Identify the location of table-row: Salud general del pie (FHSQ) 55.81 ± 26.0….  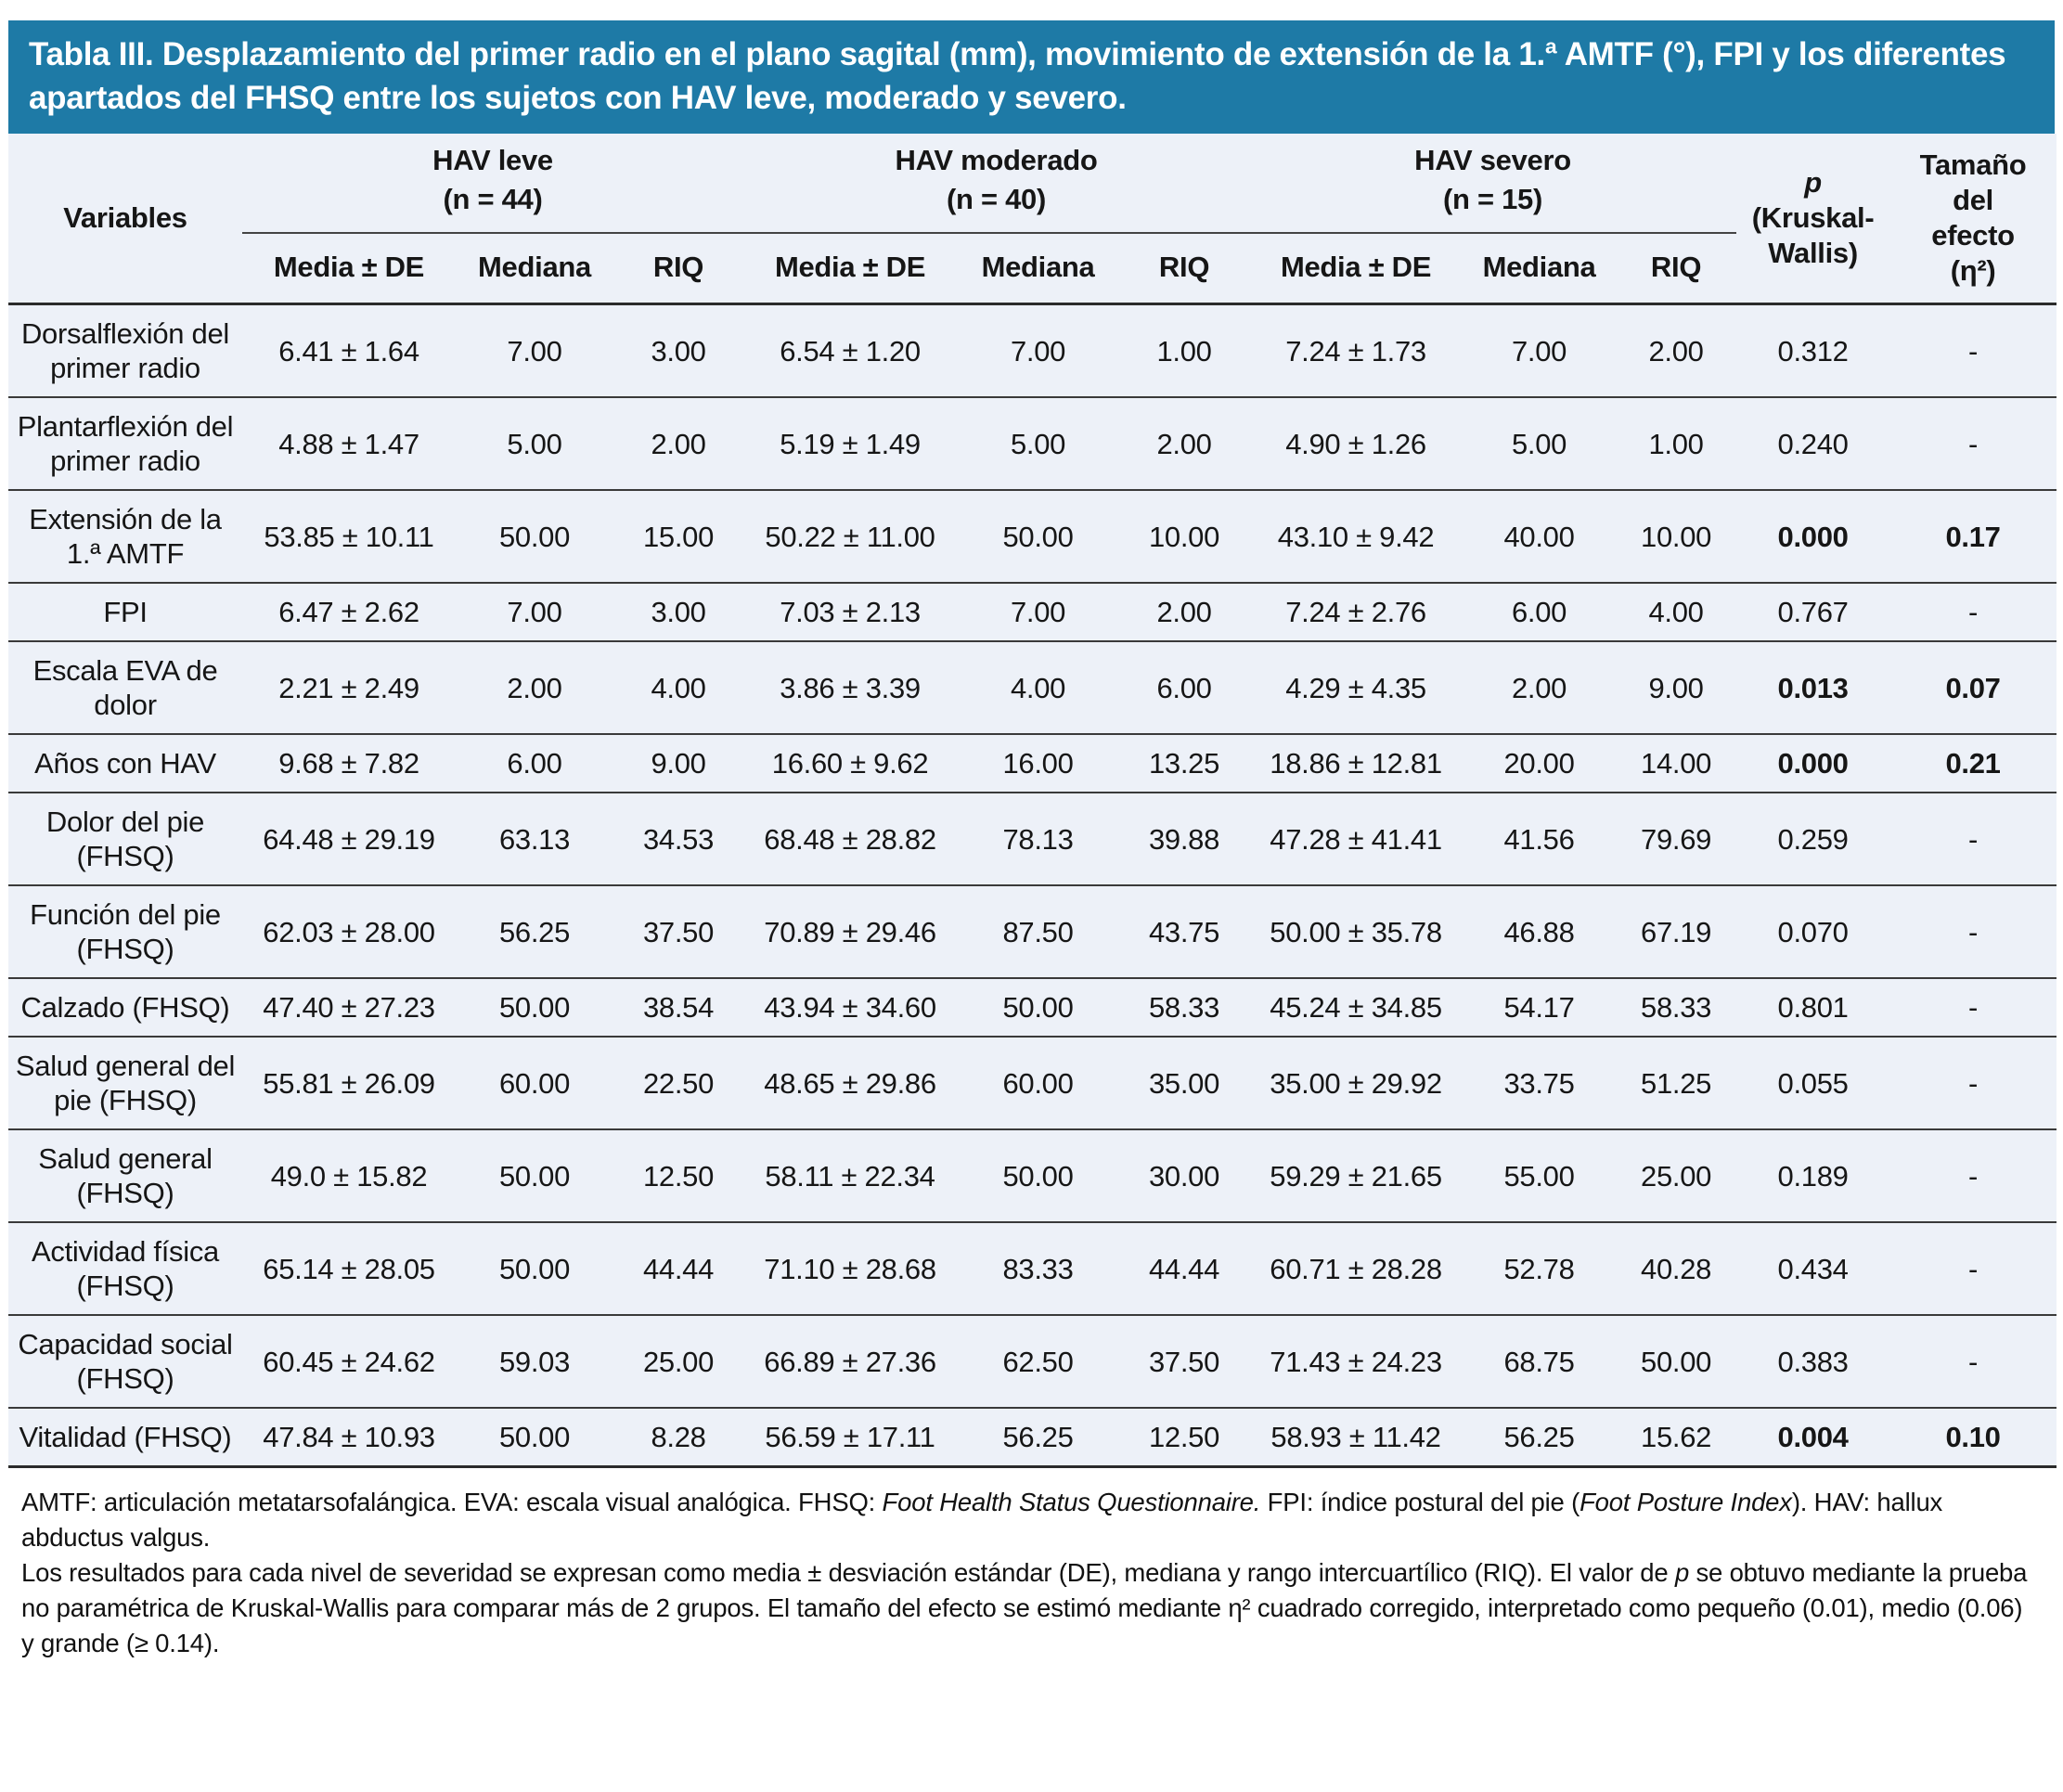
(1032, 1083).